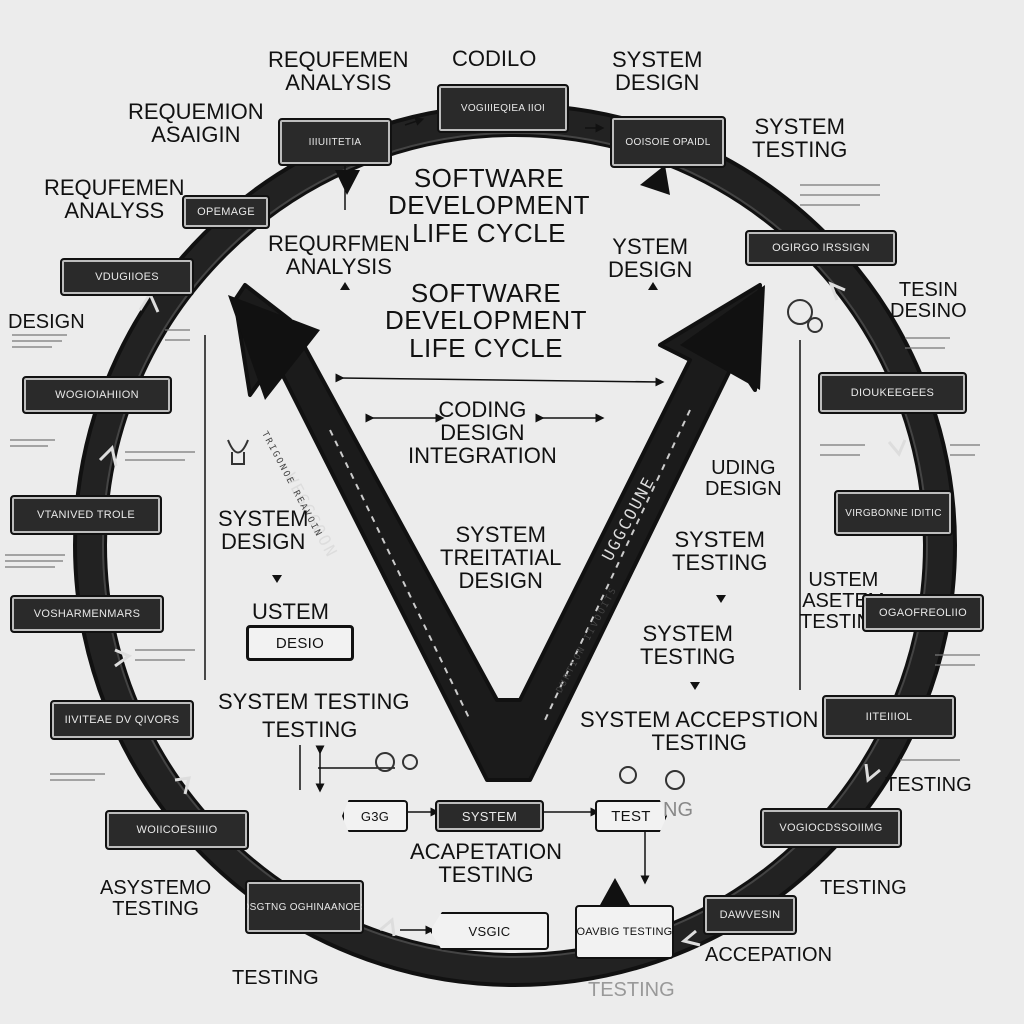  What do you see at coordinates (489, 205) in the screenshot?
I see `title-software-development-life-cycle: SOFTWARE DEVELOPMENT LIFE CYCLE` at bounding box center [489, 205].